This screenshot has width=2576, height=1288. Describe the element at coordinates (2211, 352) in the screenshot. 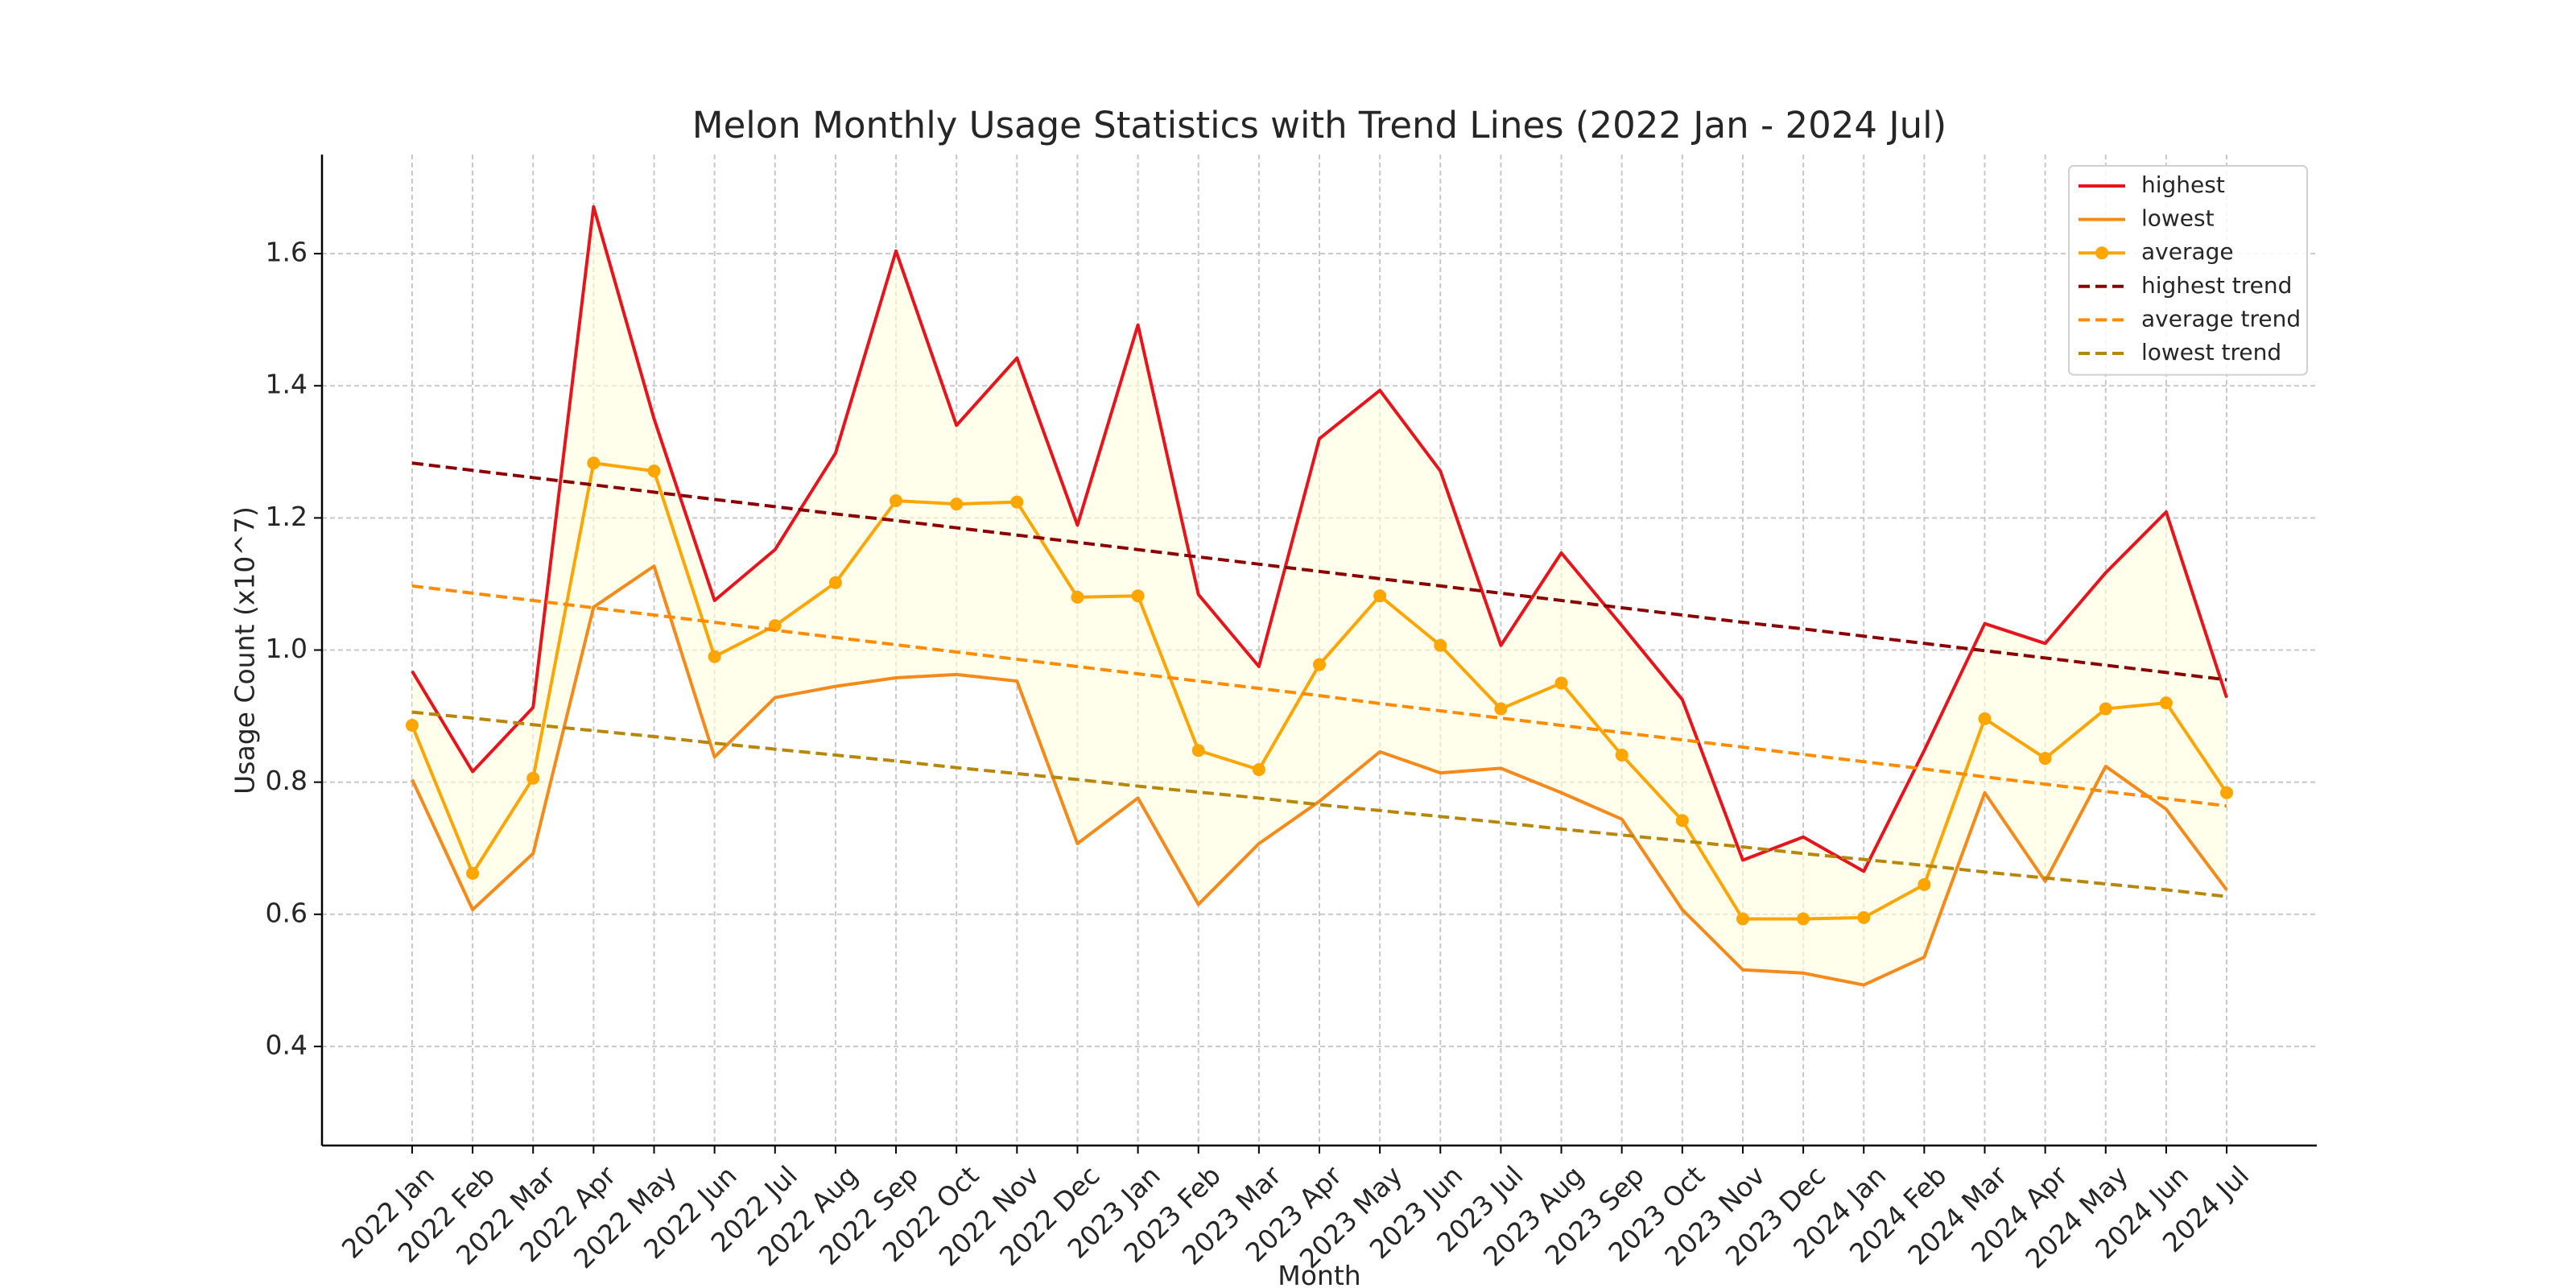

I see `legend-label: lowest trend` at that location.